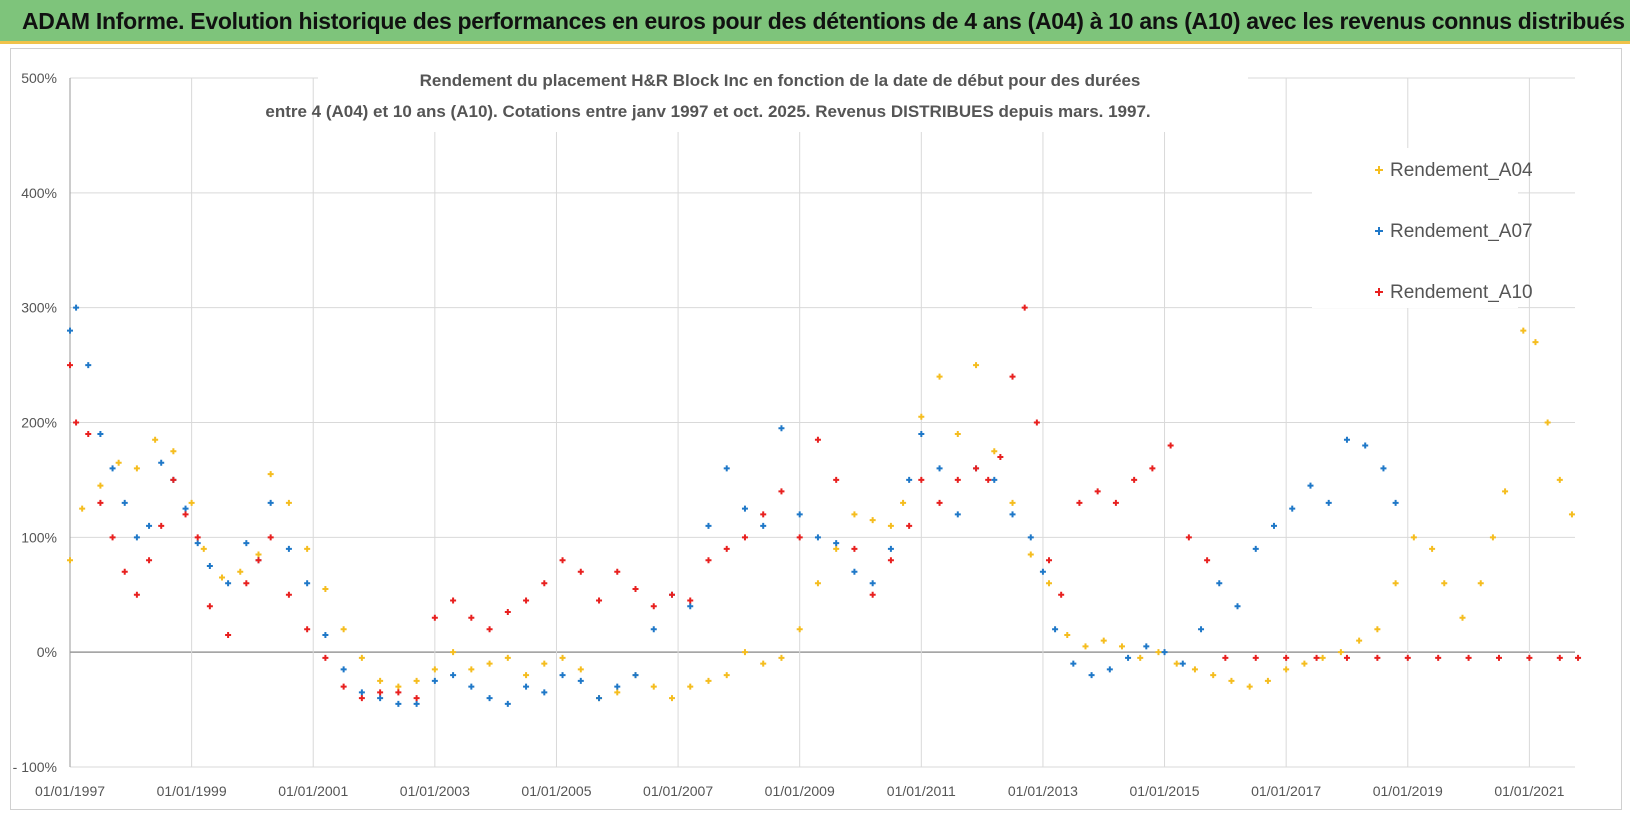 The height and width of the screenshot is (816, 1630). Describe the element at coordinates (921, 791) in the screenshot. I see `x-tick-label: 01/01/2011` at that location.